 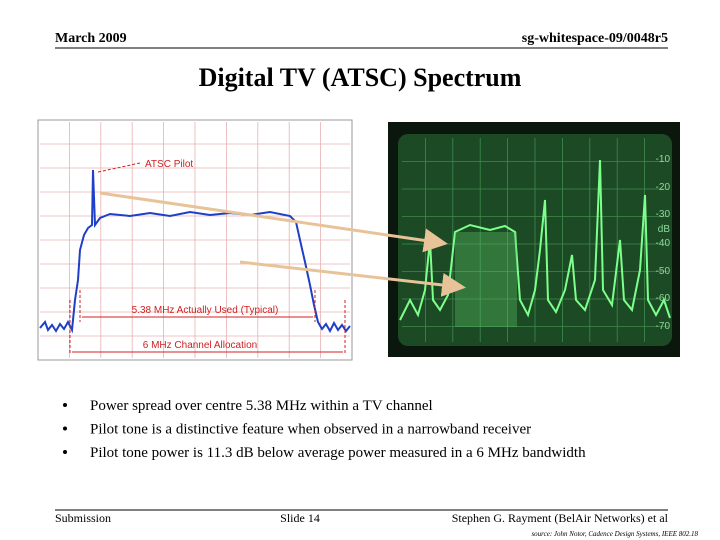 I want to click on scope-scale: -10 -20 -30 dB -40 -50 -60 -70, so click(x=663, y=243).